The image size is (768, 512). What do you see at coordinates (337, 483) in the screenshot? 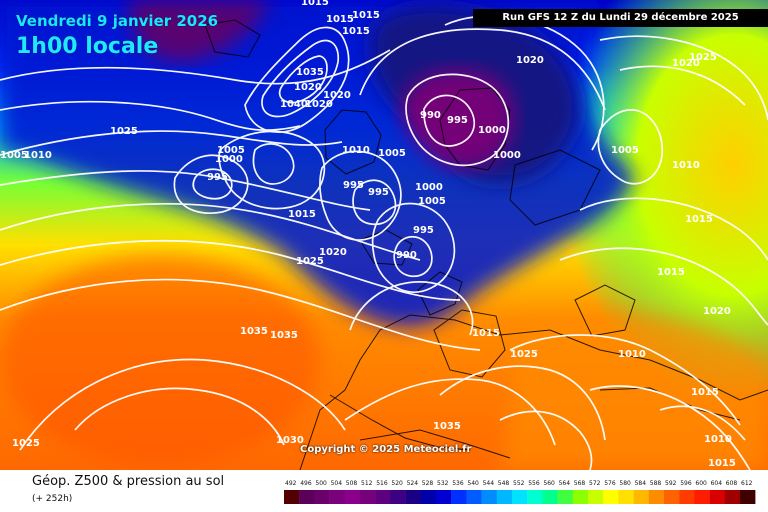
I see `legend-value: 504` at bounding box center [337, 483].